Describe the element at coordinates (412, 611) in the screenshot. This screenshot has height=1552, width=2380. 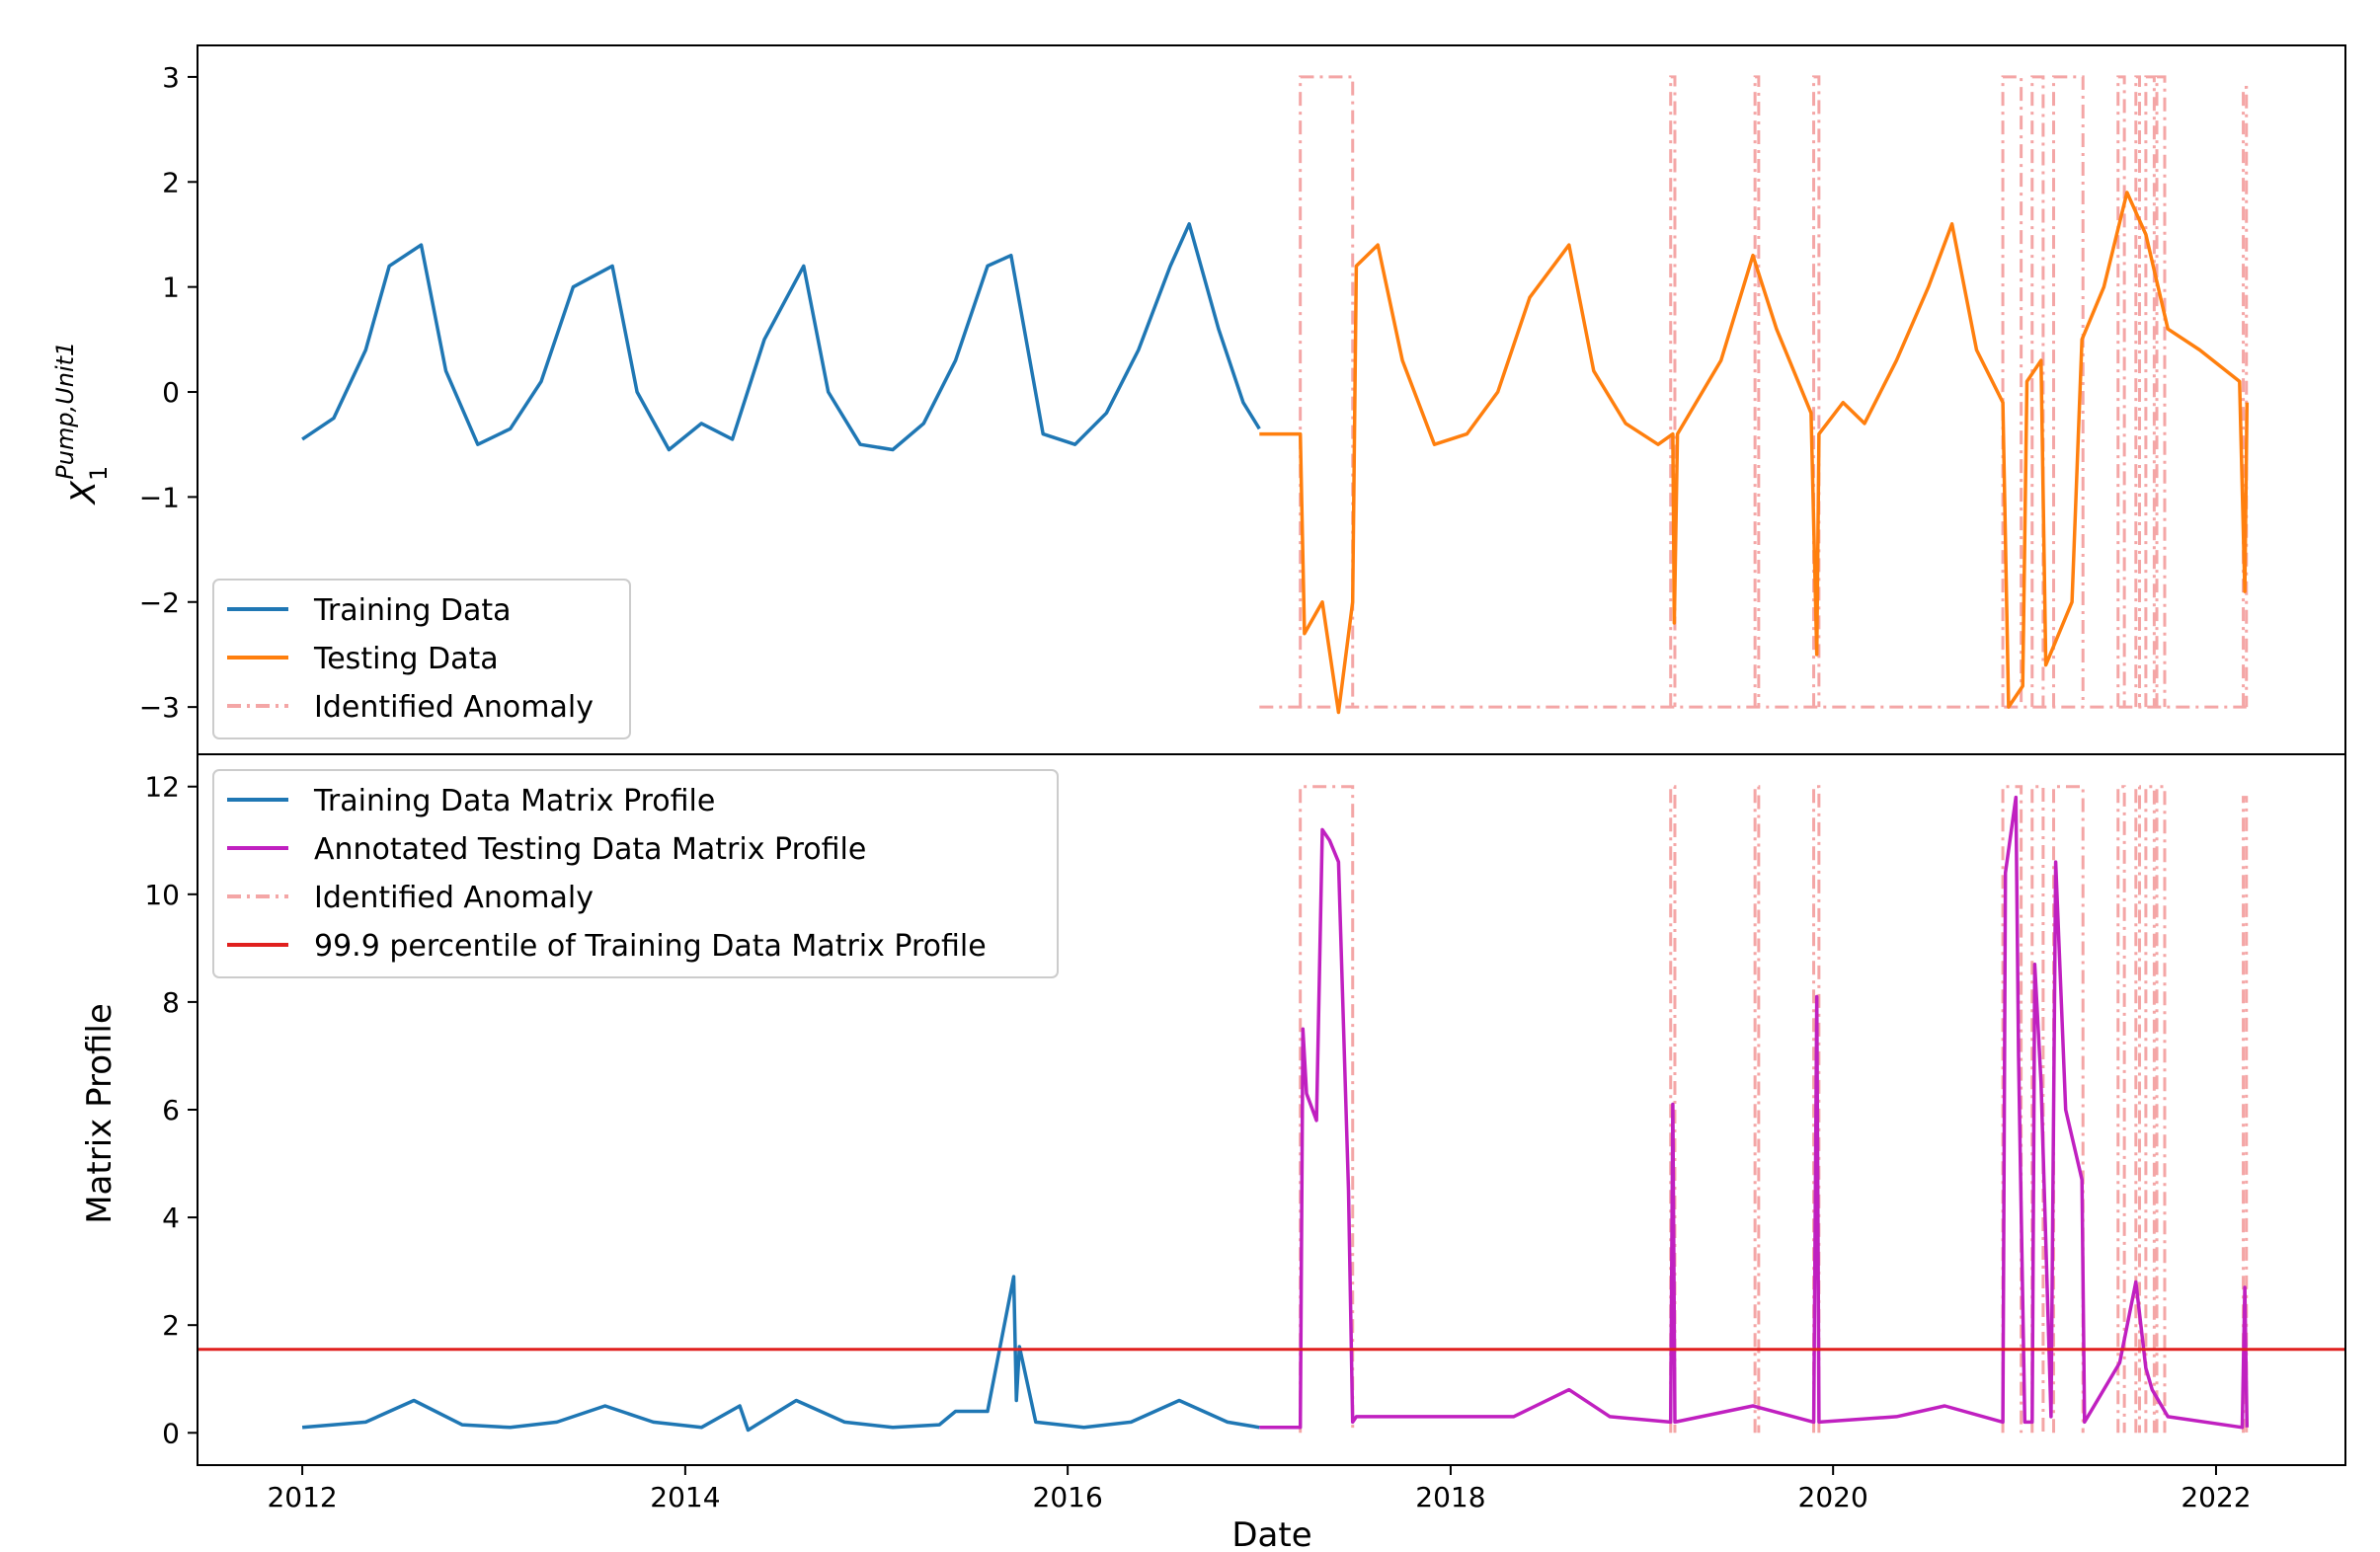
I see `legend-label: Training Data` at that location.